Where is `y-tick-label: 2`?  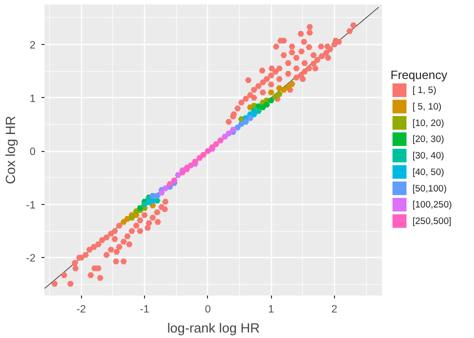 y-tick-label: 2 is located at coordinates (33, 45).